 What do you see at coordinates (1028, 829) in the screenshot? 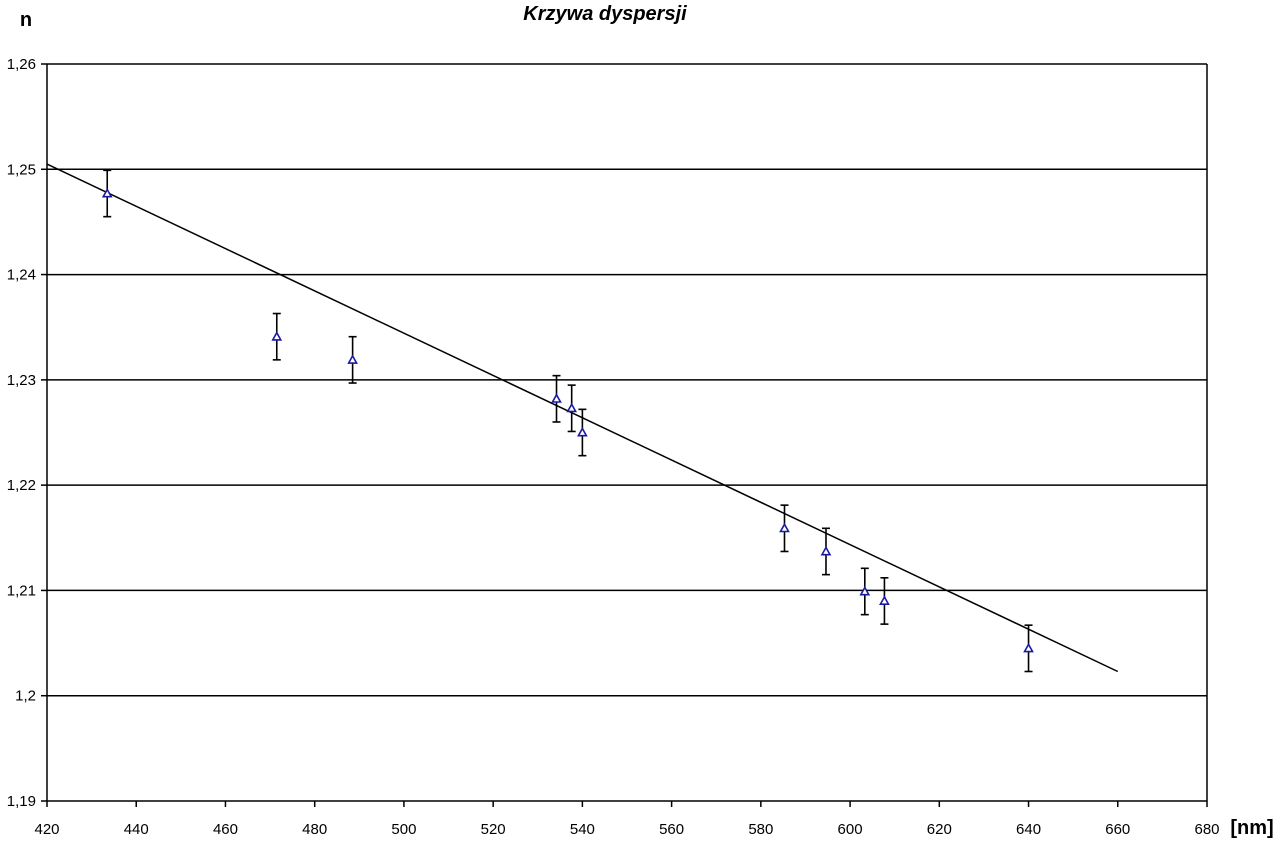
I see `x-tick-label: 640` at bounding box center [1028, 829].